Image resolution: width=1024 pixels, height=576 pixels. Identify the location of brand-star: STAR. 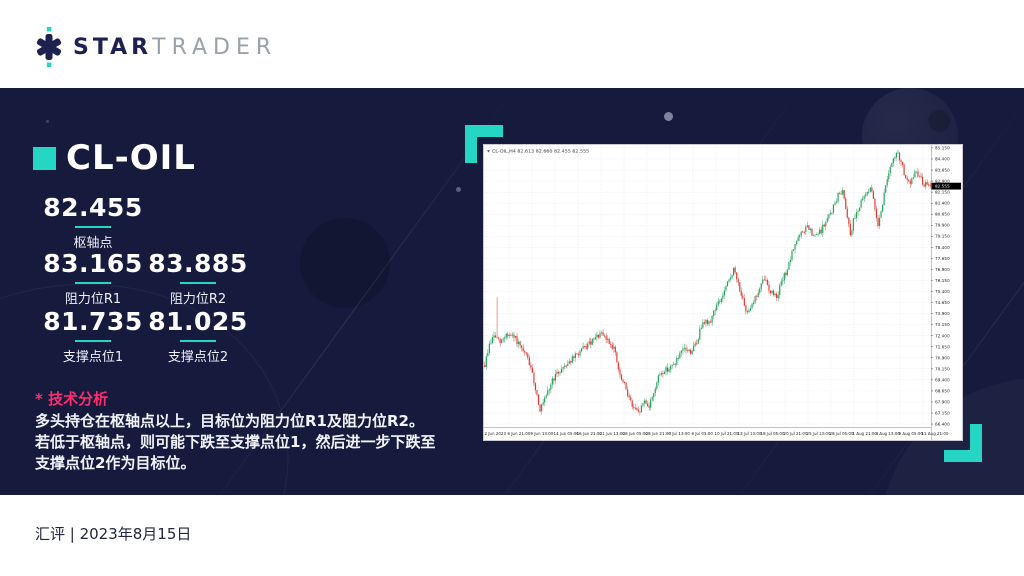
(113, 47).